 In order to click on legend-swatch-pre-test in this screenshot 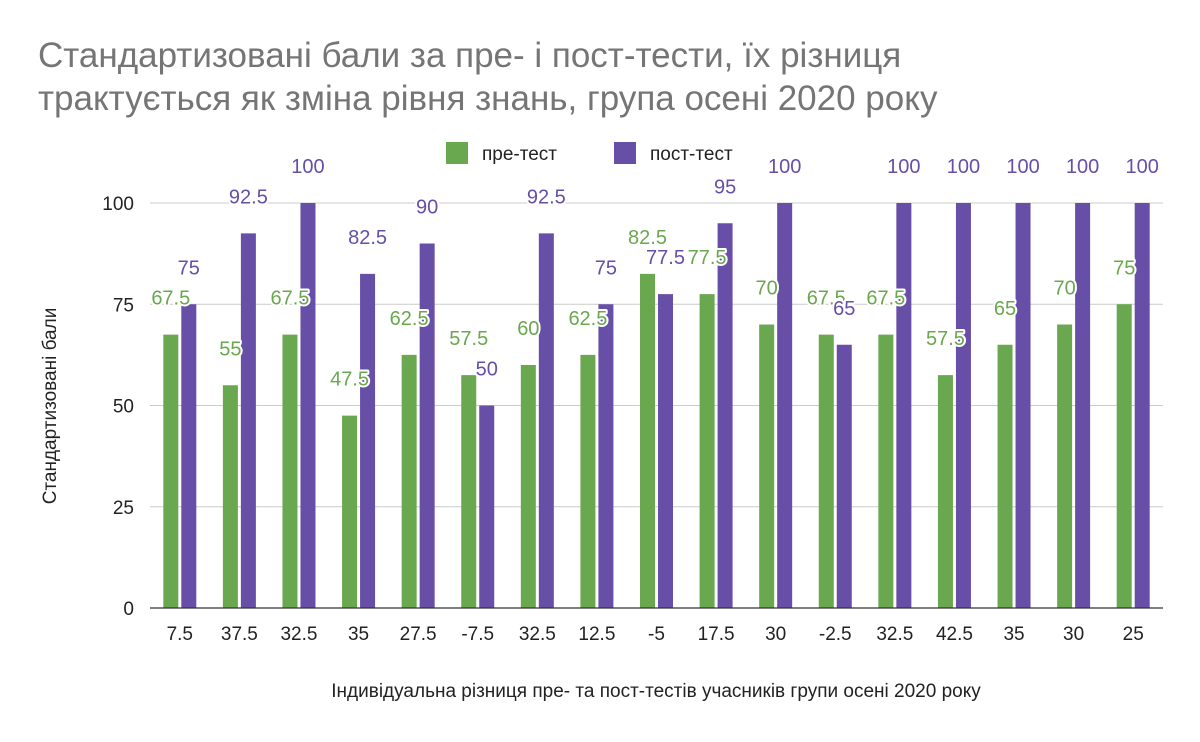, I will do `click(457, 153)`.